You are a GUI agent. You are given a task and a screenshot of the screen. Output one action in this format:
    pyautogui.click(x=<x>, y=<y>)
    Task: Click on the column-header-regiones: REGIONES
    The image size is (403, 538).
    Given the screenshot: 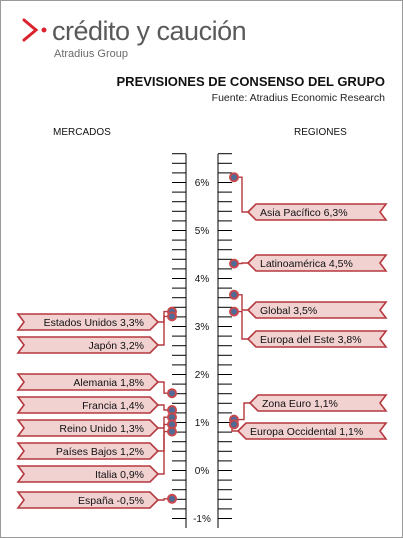 What is the action you would take?
    pyautogui.click(x=320, y=132)
    